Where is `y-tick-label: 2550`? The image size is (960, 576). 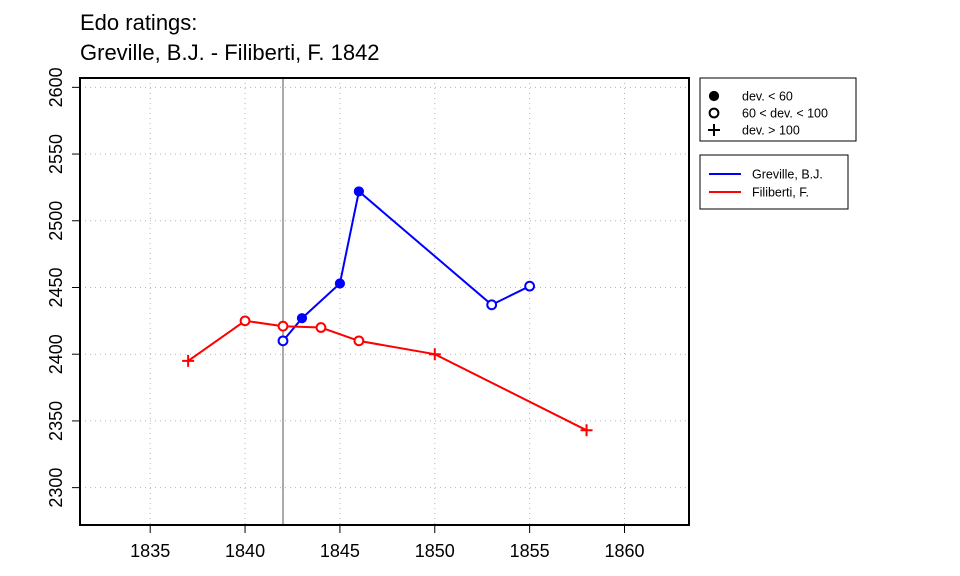
y-tick-label: 2550 is located at coordinates (56, 154).